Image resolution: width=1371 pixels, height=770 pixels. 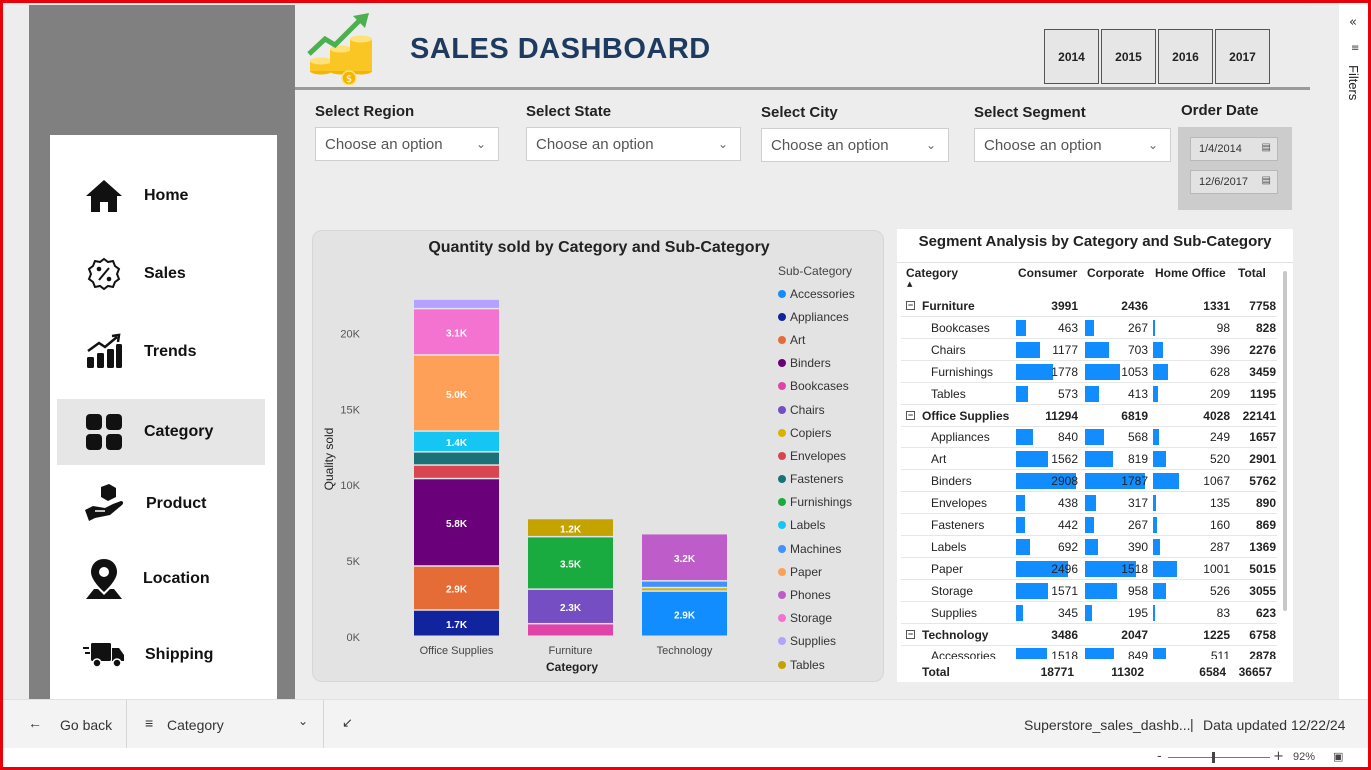 I want to click on go-back-button: Go back, so click(x=86, y=725).